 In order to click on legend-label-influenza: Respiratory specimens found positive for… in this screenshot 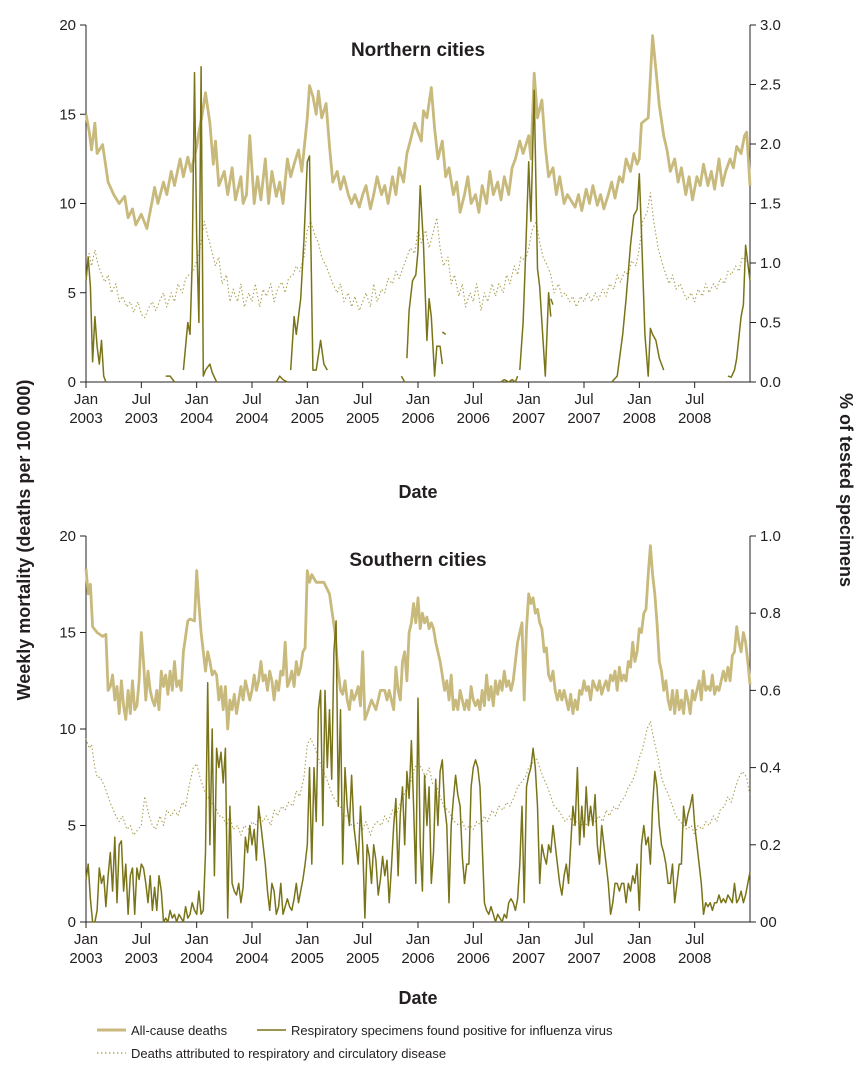, I will do `click(452, 1030)`.